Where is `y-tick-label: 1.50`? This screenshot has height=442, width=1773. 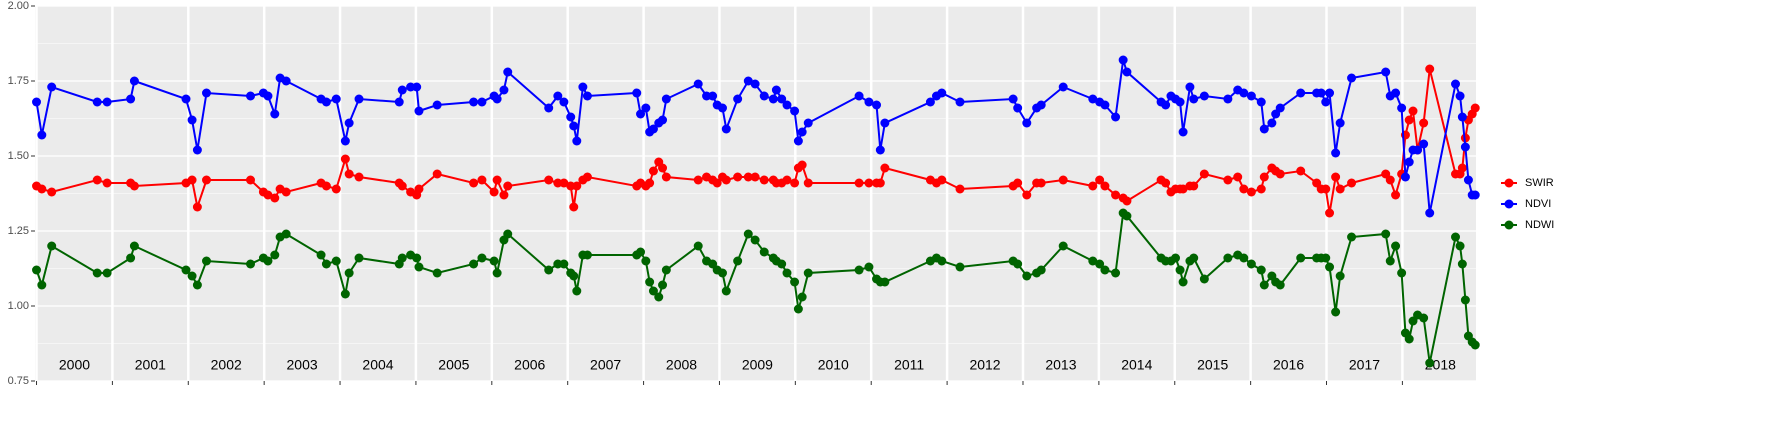
y-tick-label: 1.50 is located at coordinates (18, 156).